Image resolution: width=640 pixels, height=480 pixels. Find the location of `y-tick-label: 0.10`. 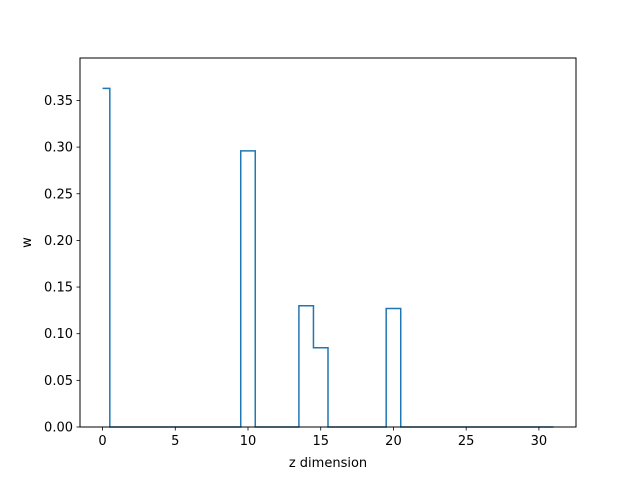

y-tick-label: 0.10 is located at coordinates (58, 334).